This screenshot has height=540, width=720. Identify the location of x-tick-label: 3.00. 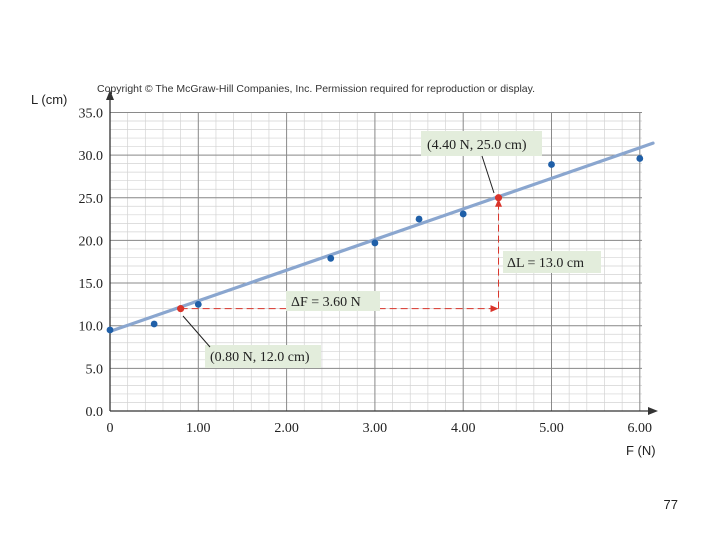
(375, 428).